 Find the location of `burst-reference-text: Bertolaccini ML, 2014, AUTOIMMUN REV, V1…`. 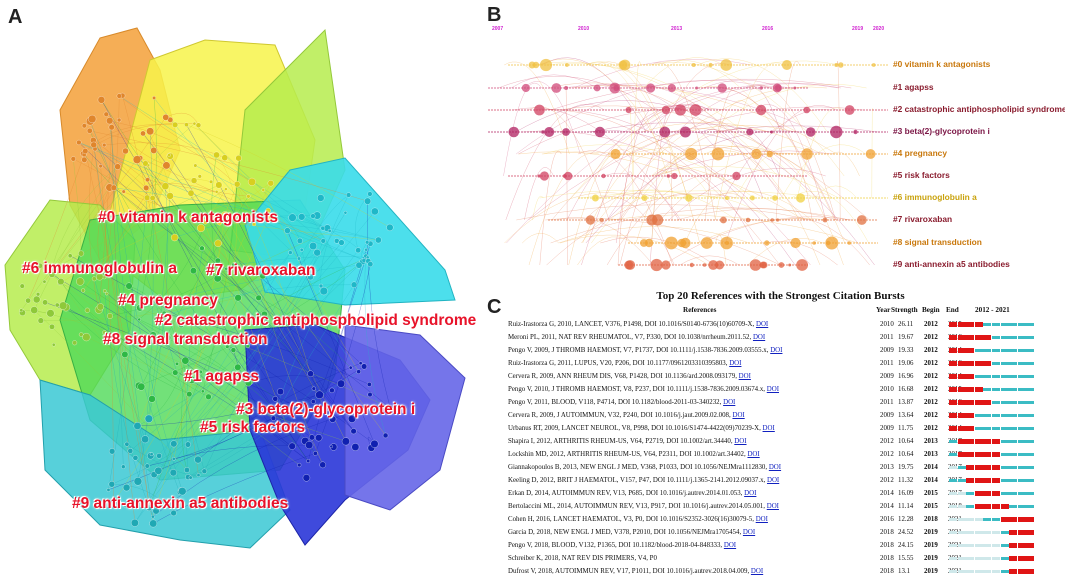

burst-reference-text: Bertolaccini ML, 2014, AUTOIMMUN REV, V1… is located at coordinates (636, 506).